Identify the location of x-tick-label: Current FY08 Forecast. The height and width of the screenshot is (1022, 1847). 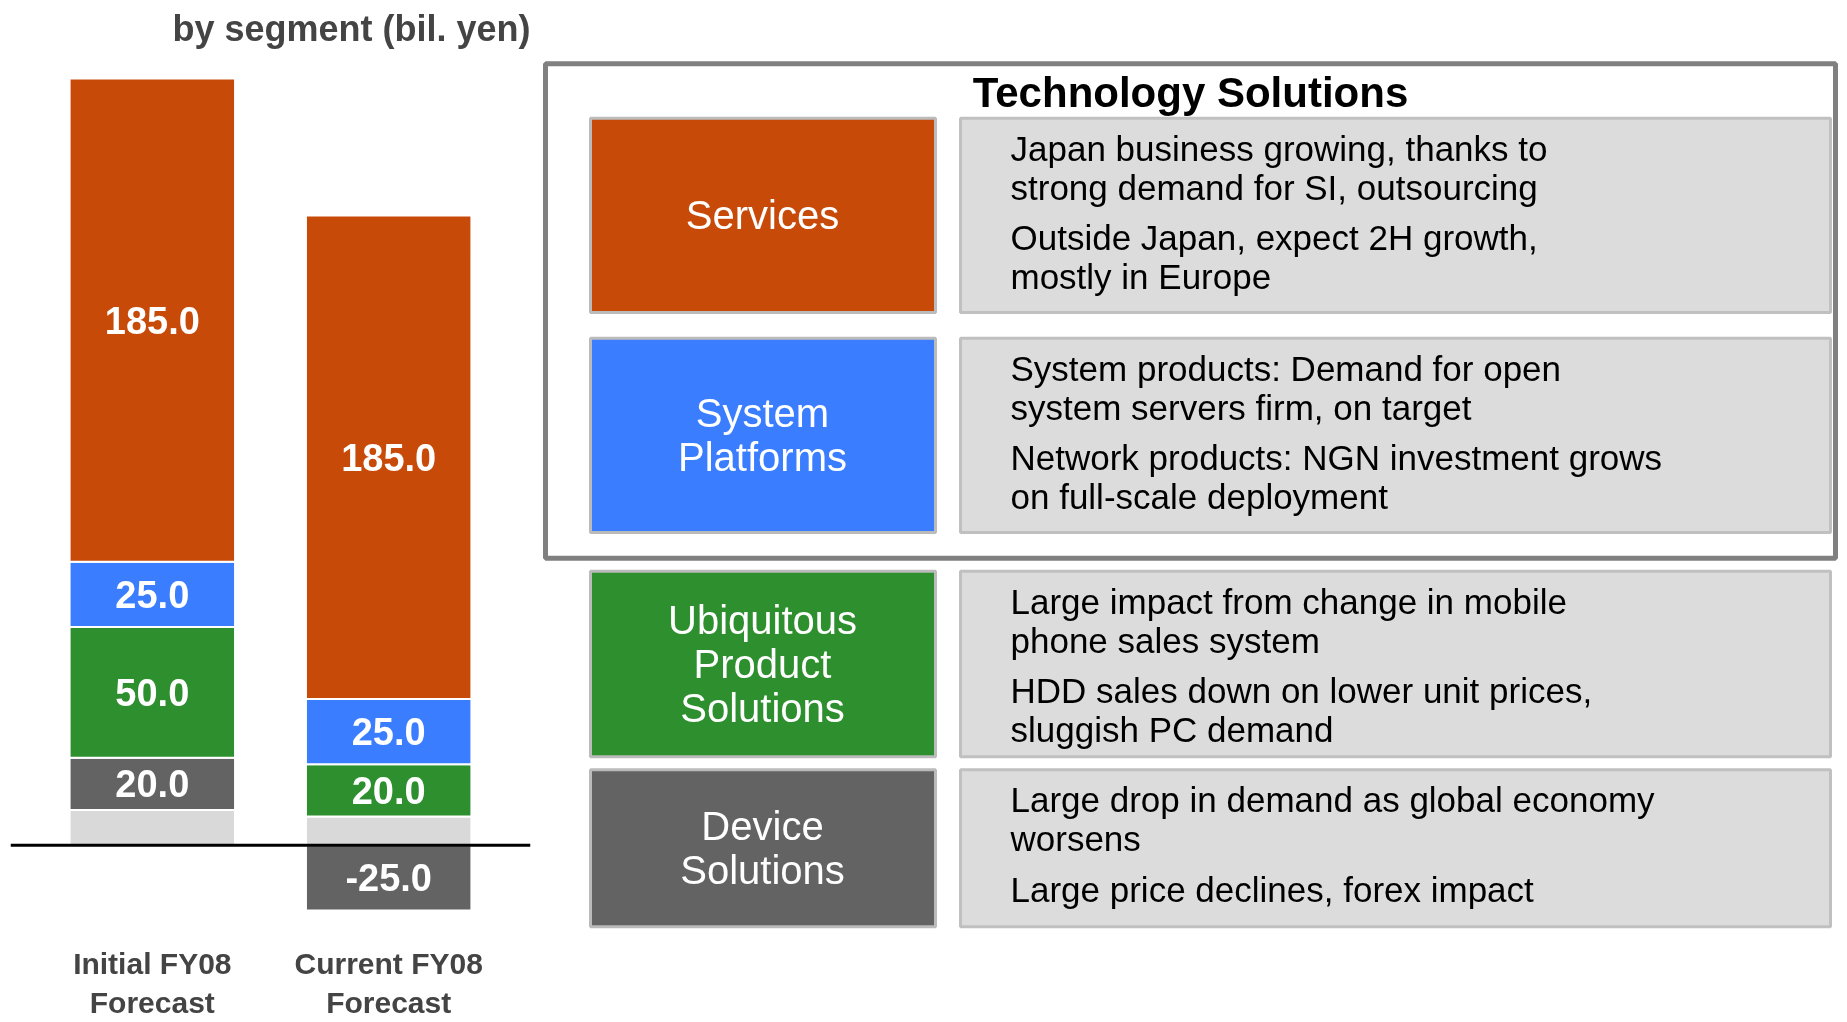
(388, 983).